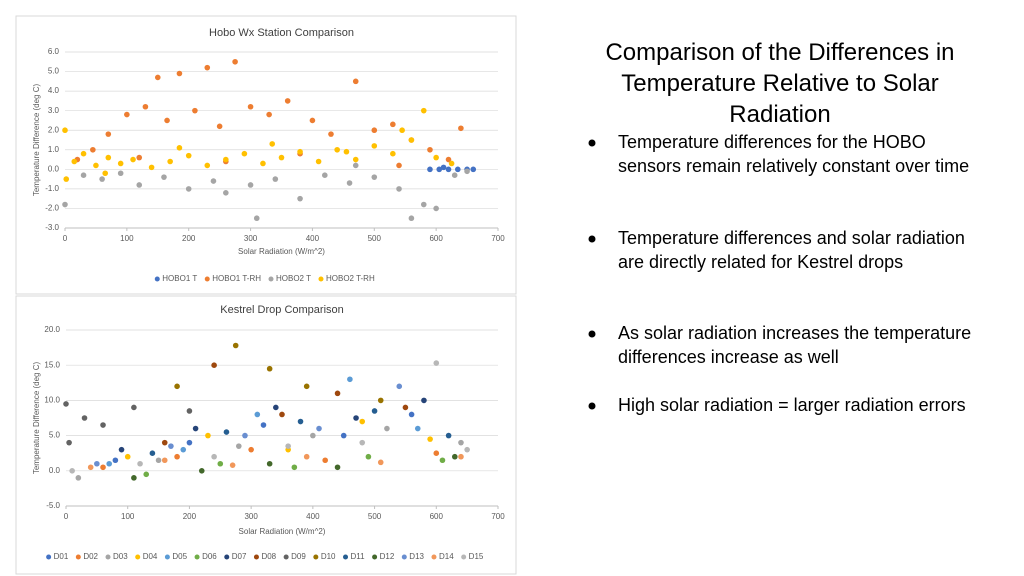 The height and width of the screenshot is (576, 1024). I want to click on legend-label: D07, so click(239, 556).